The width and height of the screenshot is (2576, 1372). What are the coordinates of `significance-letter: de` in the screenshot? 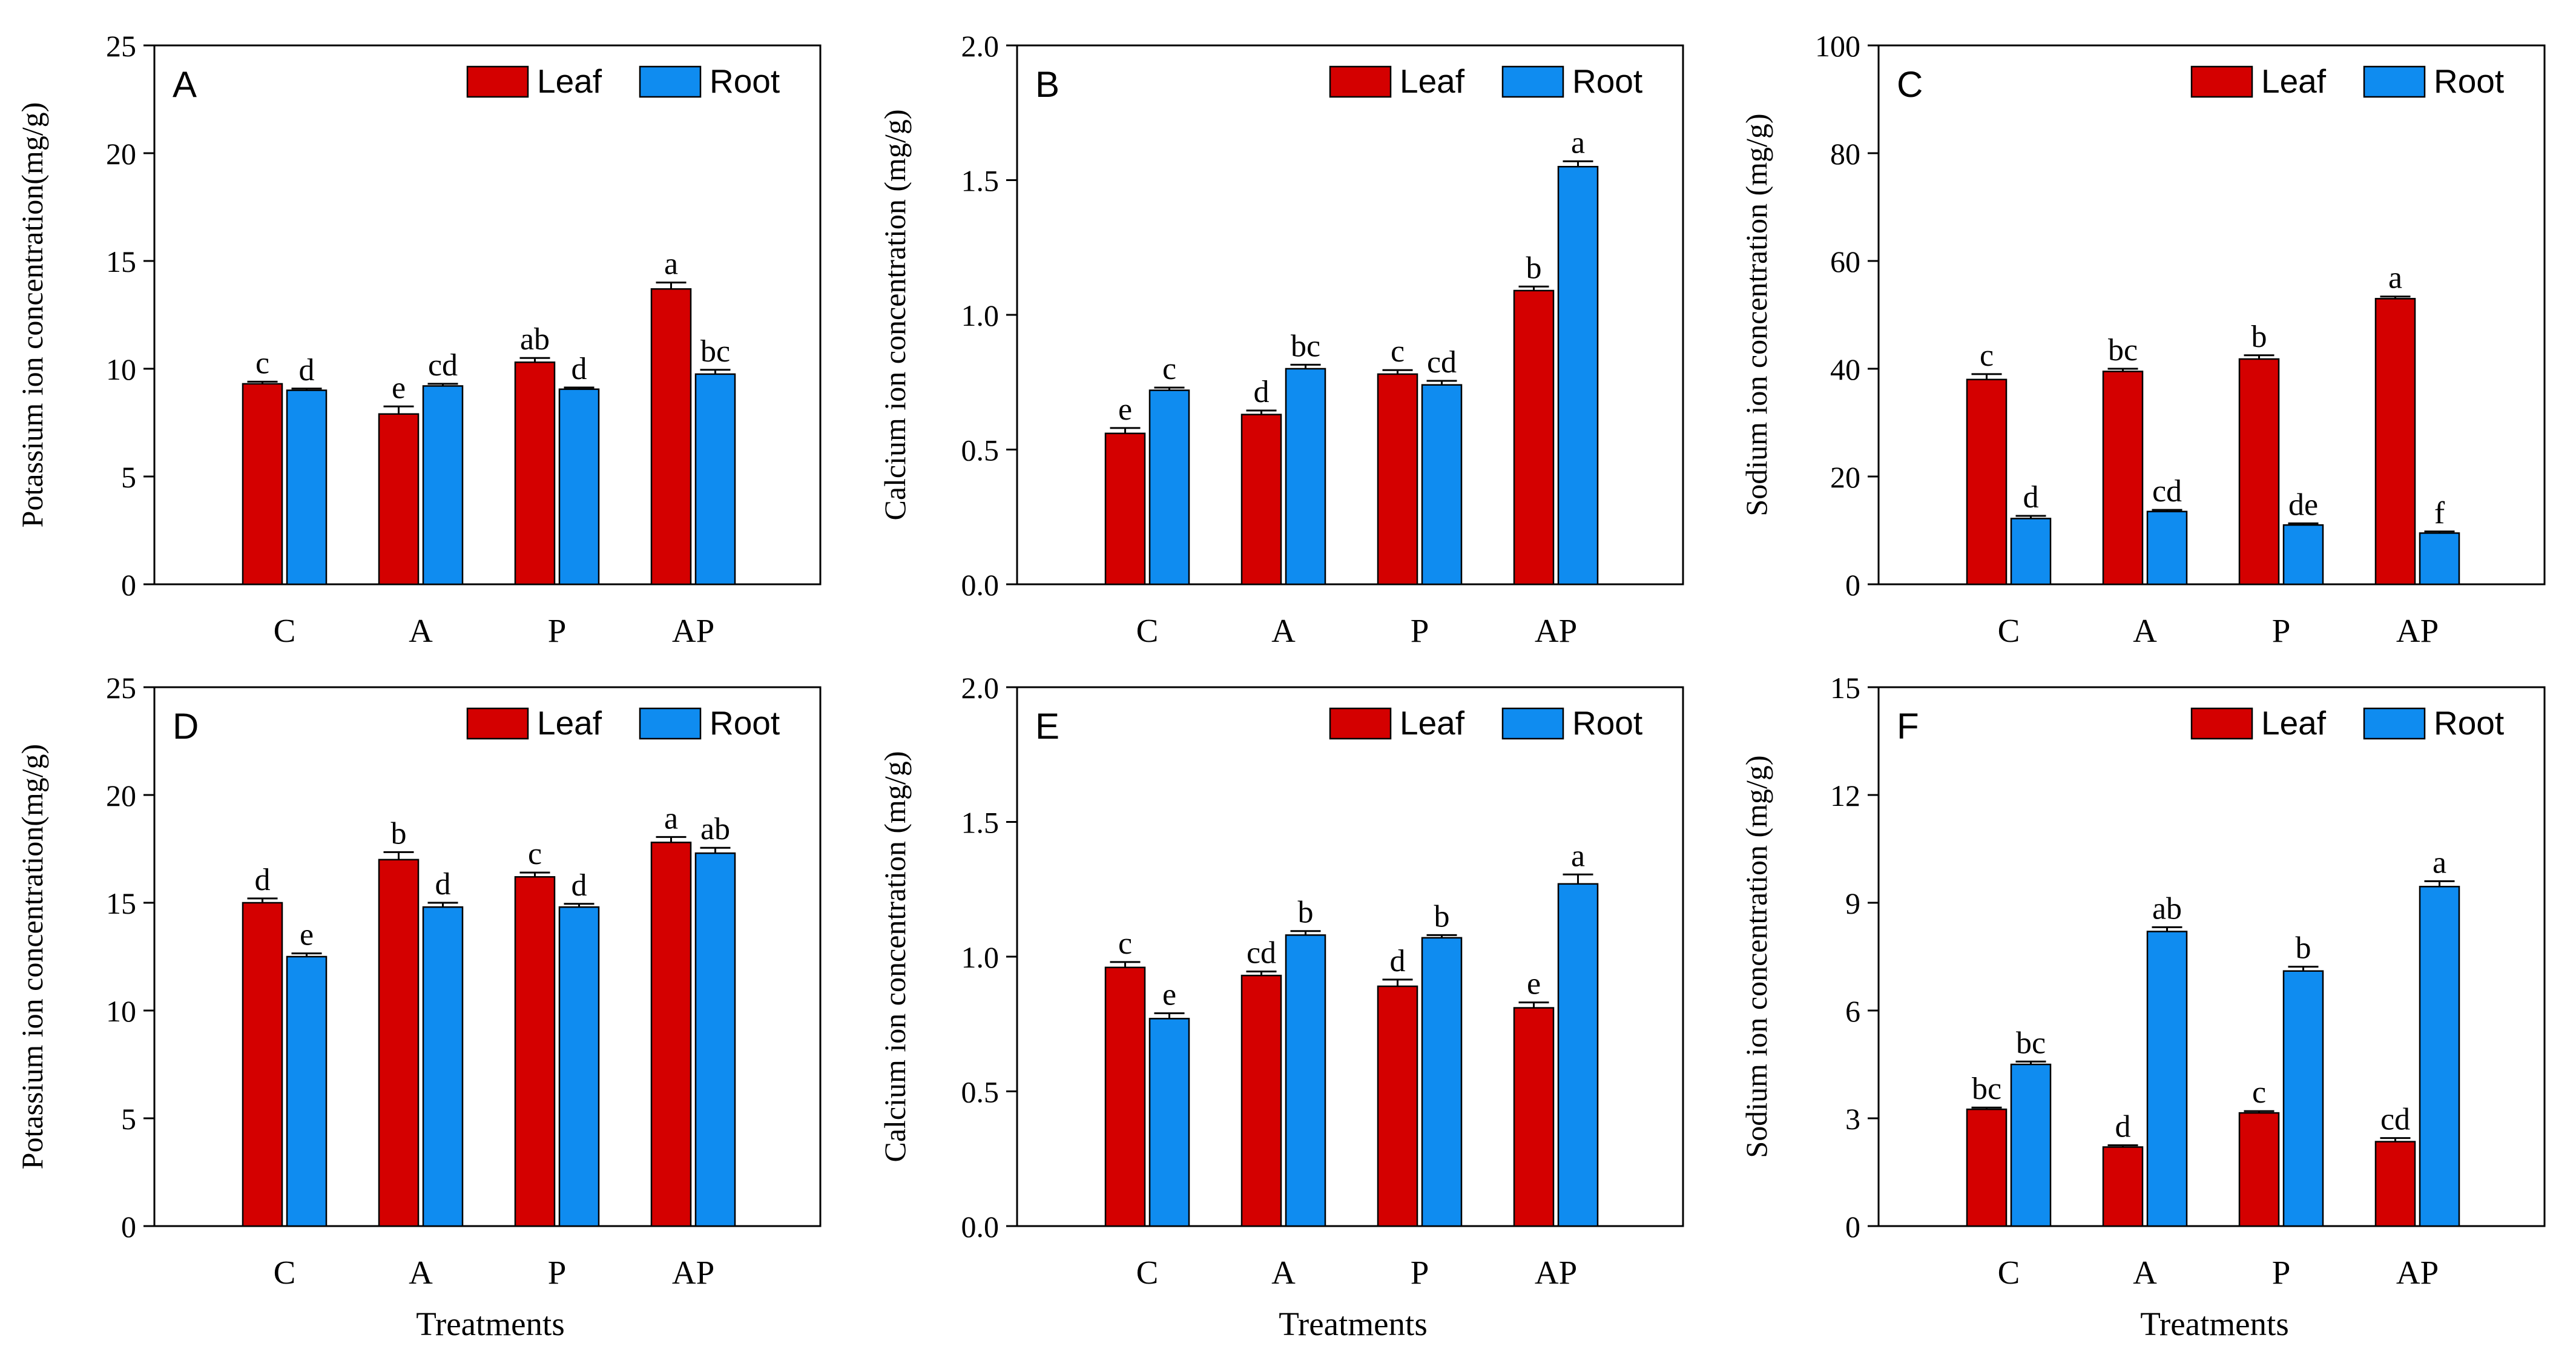 It's located at (2303, 505).